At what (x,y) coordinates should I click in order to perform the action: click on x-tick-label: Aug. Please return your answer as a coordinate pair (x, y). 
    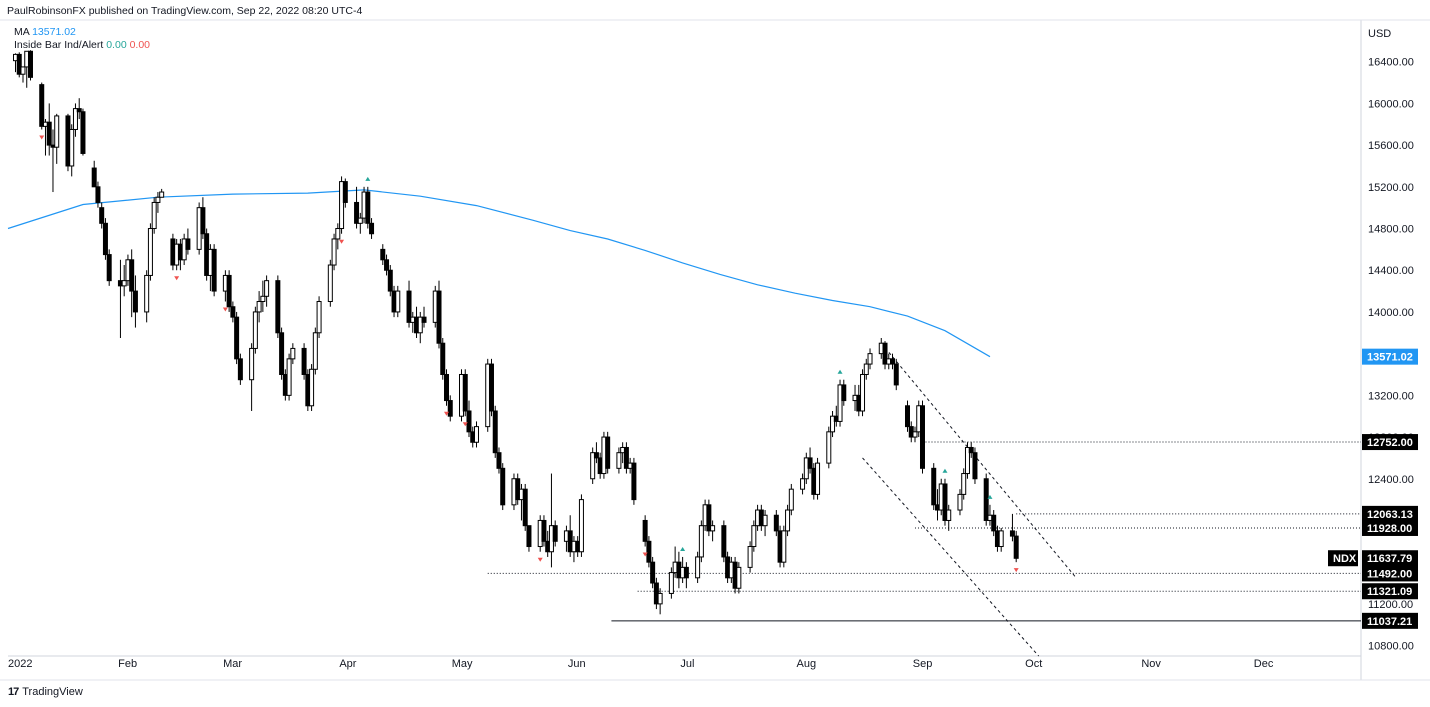
    Looking at the image, I should click on (807, 664).